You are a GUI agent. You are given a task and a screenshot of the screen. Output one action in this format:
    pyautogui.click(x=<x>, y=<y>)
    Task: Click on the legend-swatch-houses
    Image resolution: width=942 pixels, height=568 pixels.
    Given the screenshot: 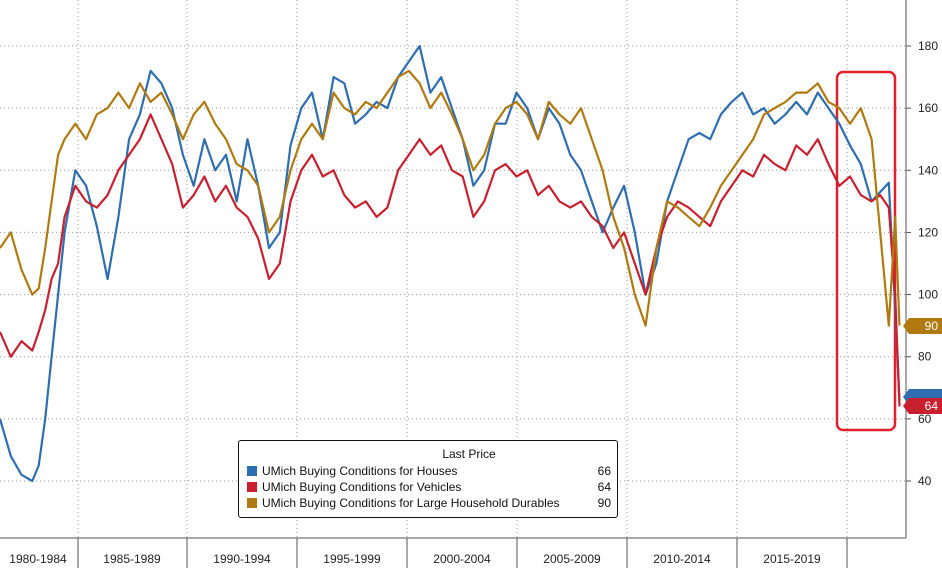 What is the action you would take?
    pyautogui.click(x=252, y=471)
    